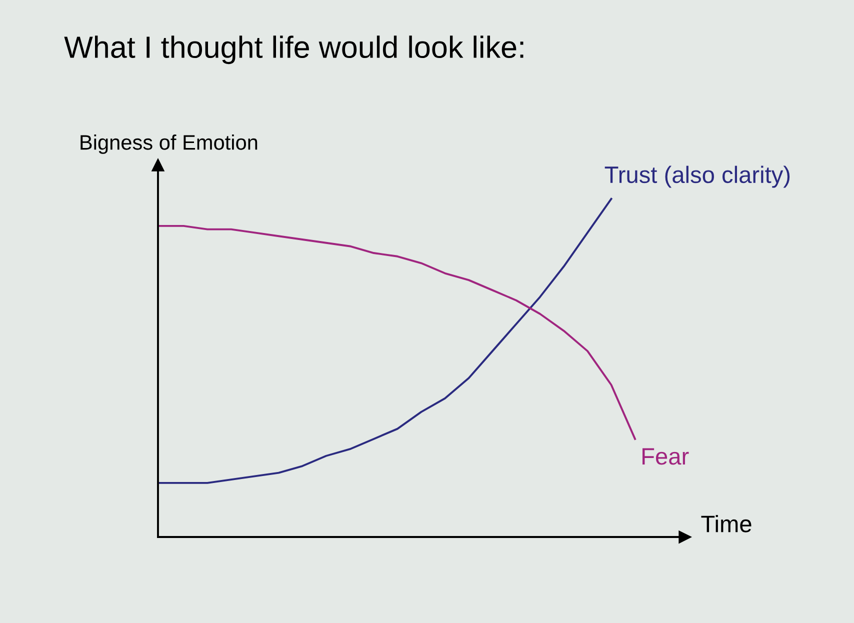 This screenshot has width=854, height=623. Describe the element at coordinates (294, 50) in the screenshot. I see `chart-title: What I thought life would look like:` at that location.